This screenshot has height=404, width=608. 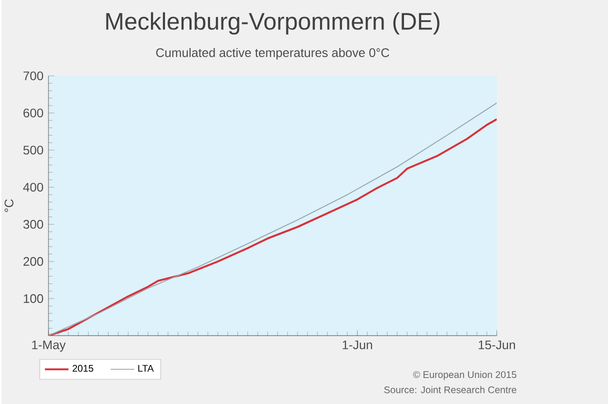 I want to click on legend-label: 2015, so click(x=83, y=368).